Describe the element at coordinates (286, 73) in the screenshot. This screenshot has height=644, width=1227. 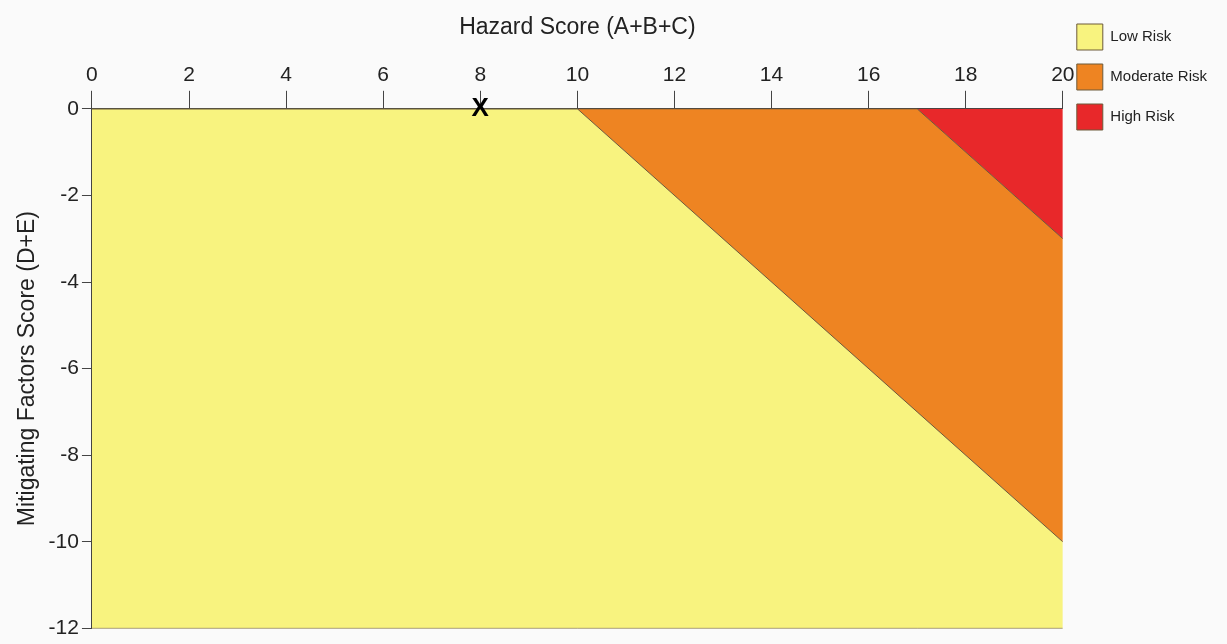
I see `x-tick-label: 4` at that location.